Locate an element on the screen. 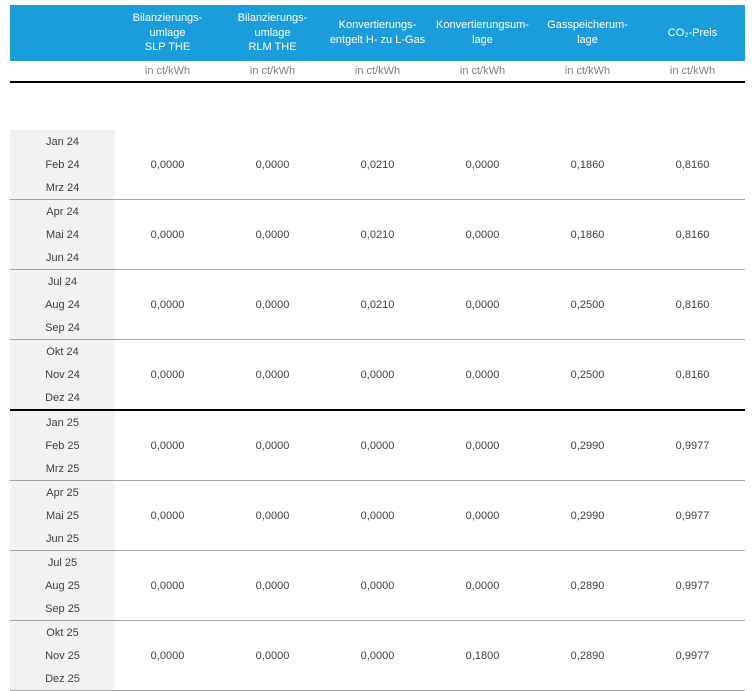 This screenshot has height=691, width=752. month-label: Nov 25 is located at coordinates (62, 655).